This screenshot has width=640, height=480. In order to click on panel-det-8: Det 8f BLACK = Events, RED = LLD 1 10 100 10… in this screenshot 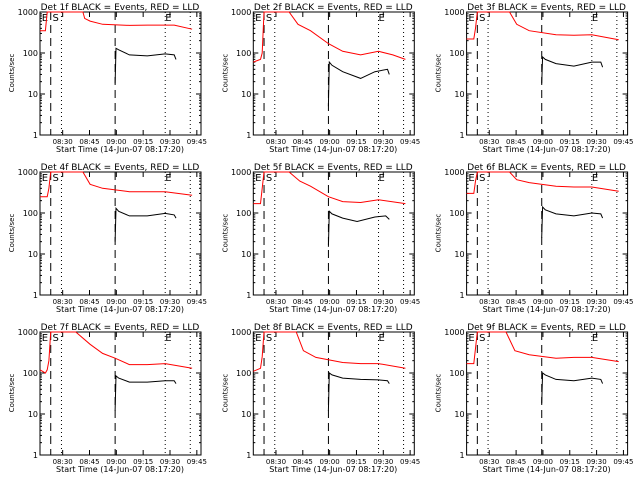, I will do `click(320, 398)`.